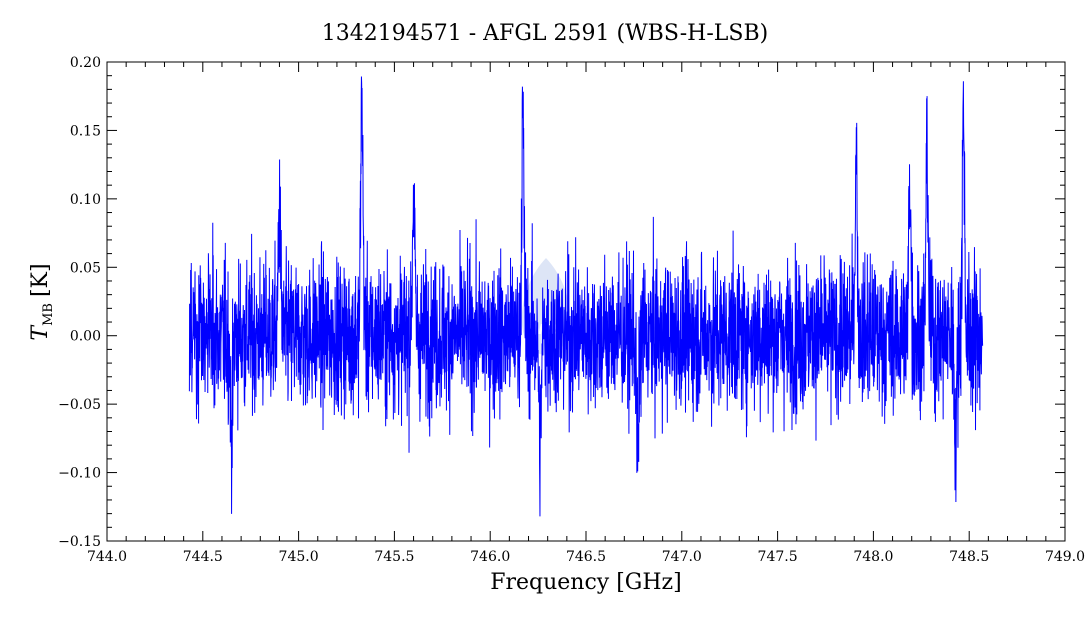 This screenshot has width=1090, height=618. I want to click on x-tick-label: 748.0, so click(873, 557).